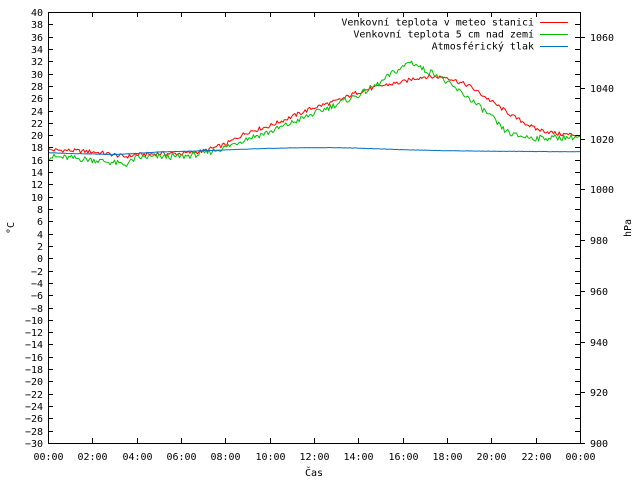 The width and height of the screenshot is (640, 480). Describe the element at coordinates (37, 136) in the screenshot. I see `y-tick-label: 20` at that location.